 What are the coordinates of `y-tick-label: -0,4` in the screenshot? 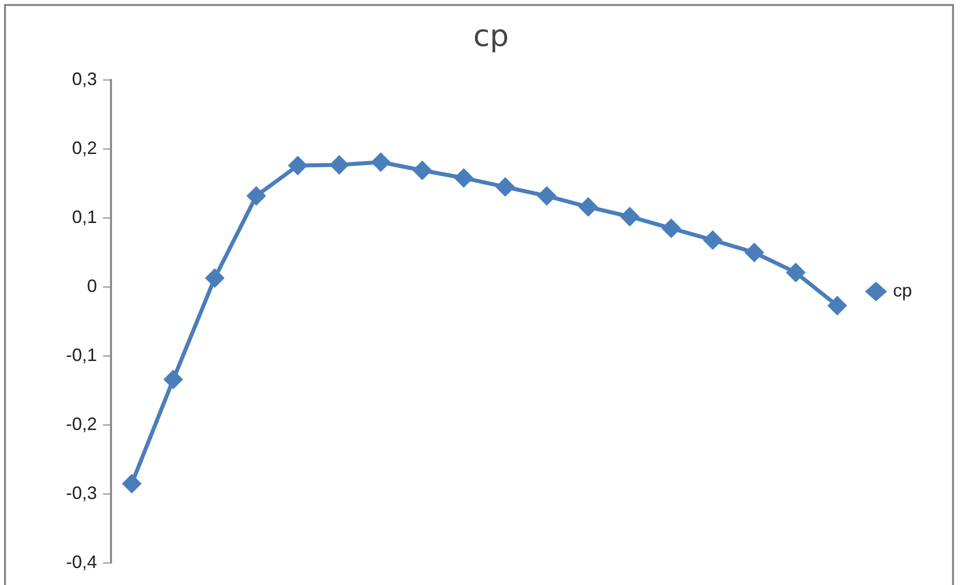 It's located at (82, 562).